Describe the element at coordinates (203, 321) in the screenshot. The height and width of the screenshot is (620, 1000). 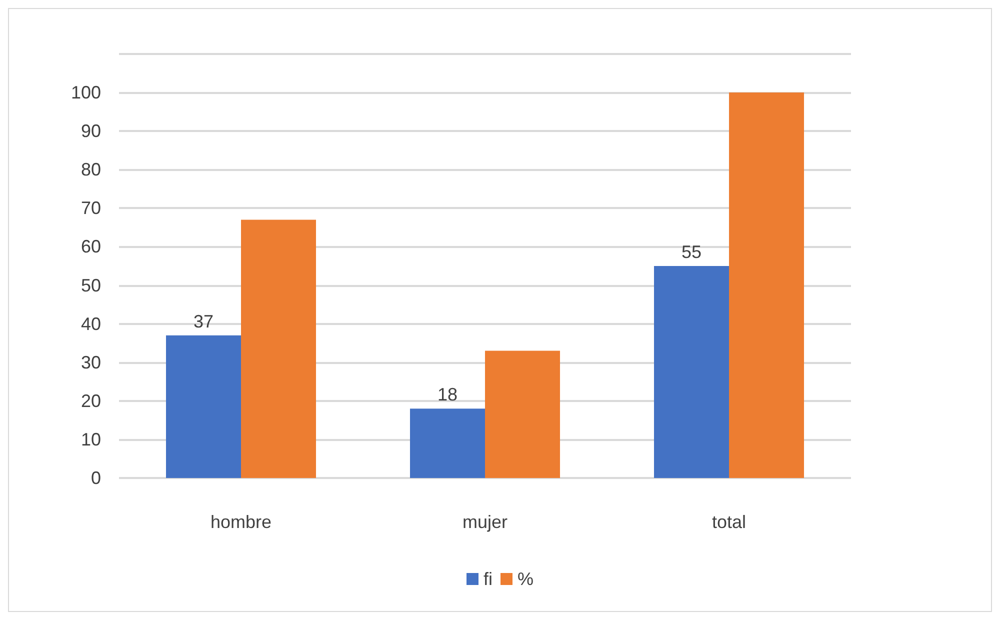
I see `data-label: 37` at that location.